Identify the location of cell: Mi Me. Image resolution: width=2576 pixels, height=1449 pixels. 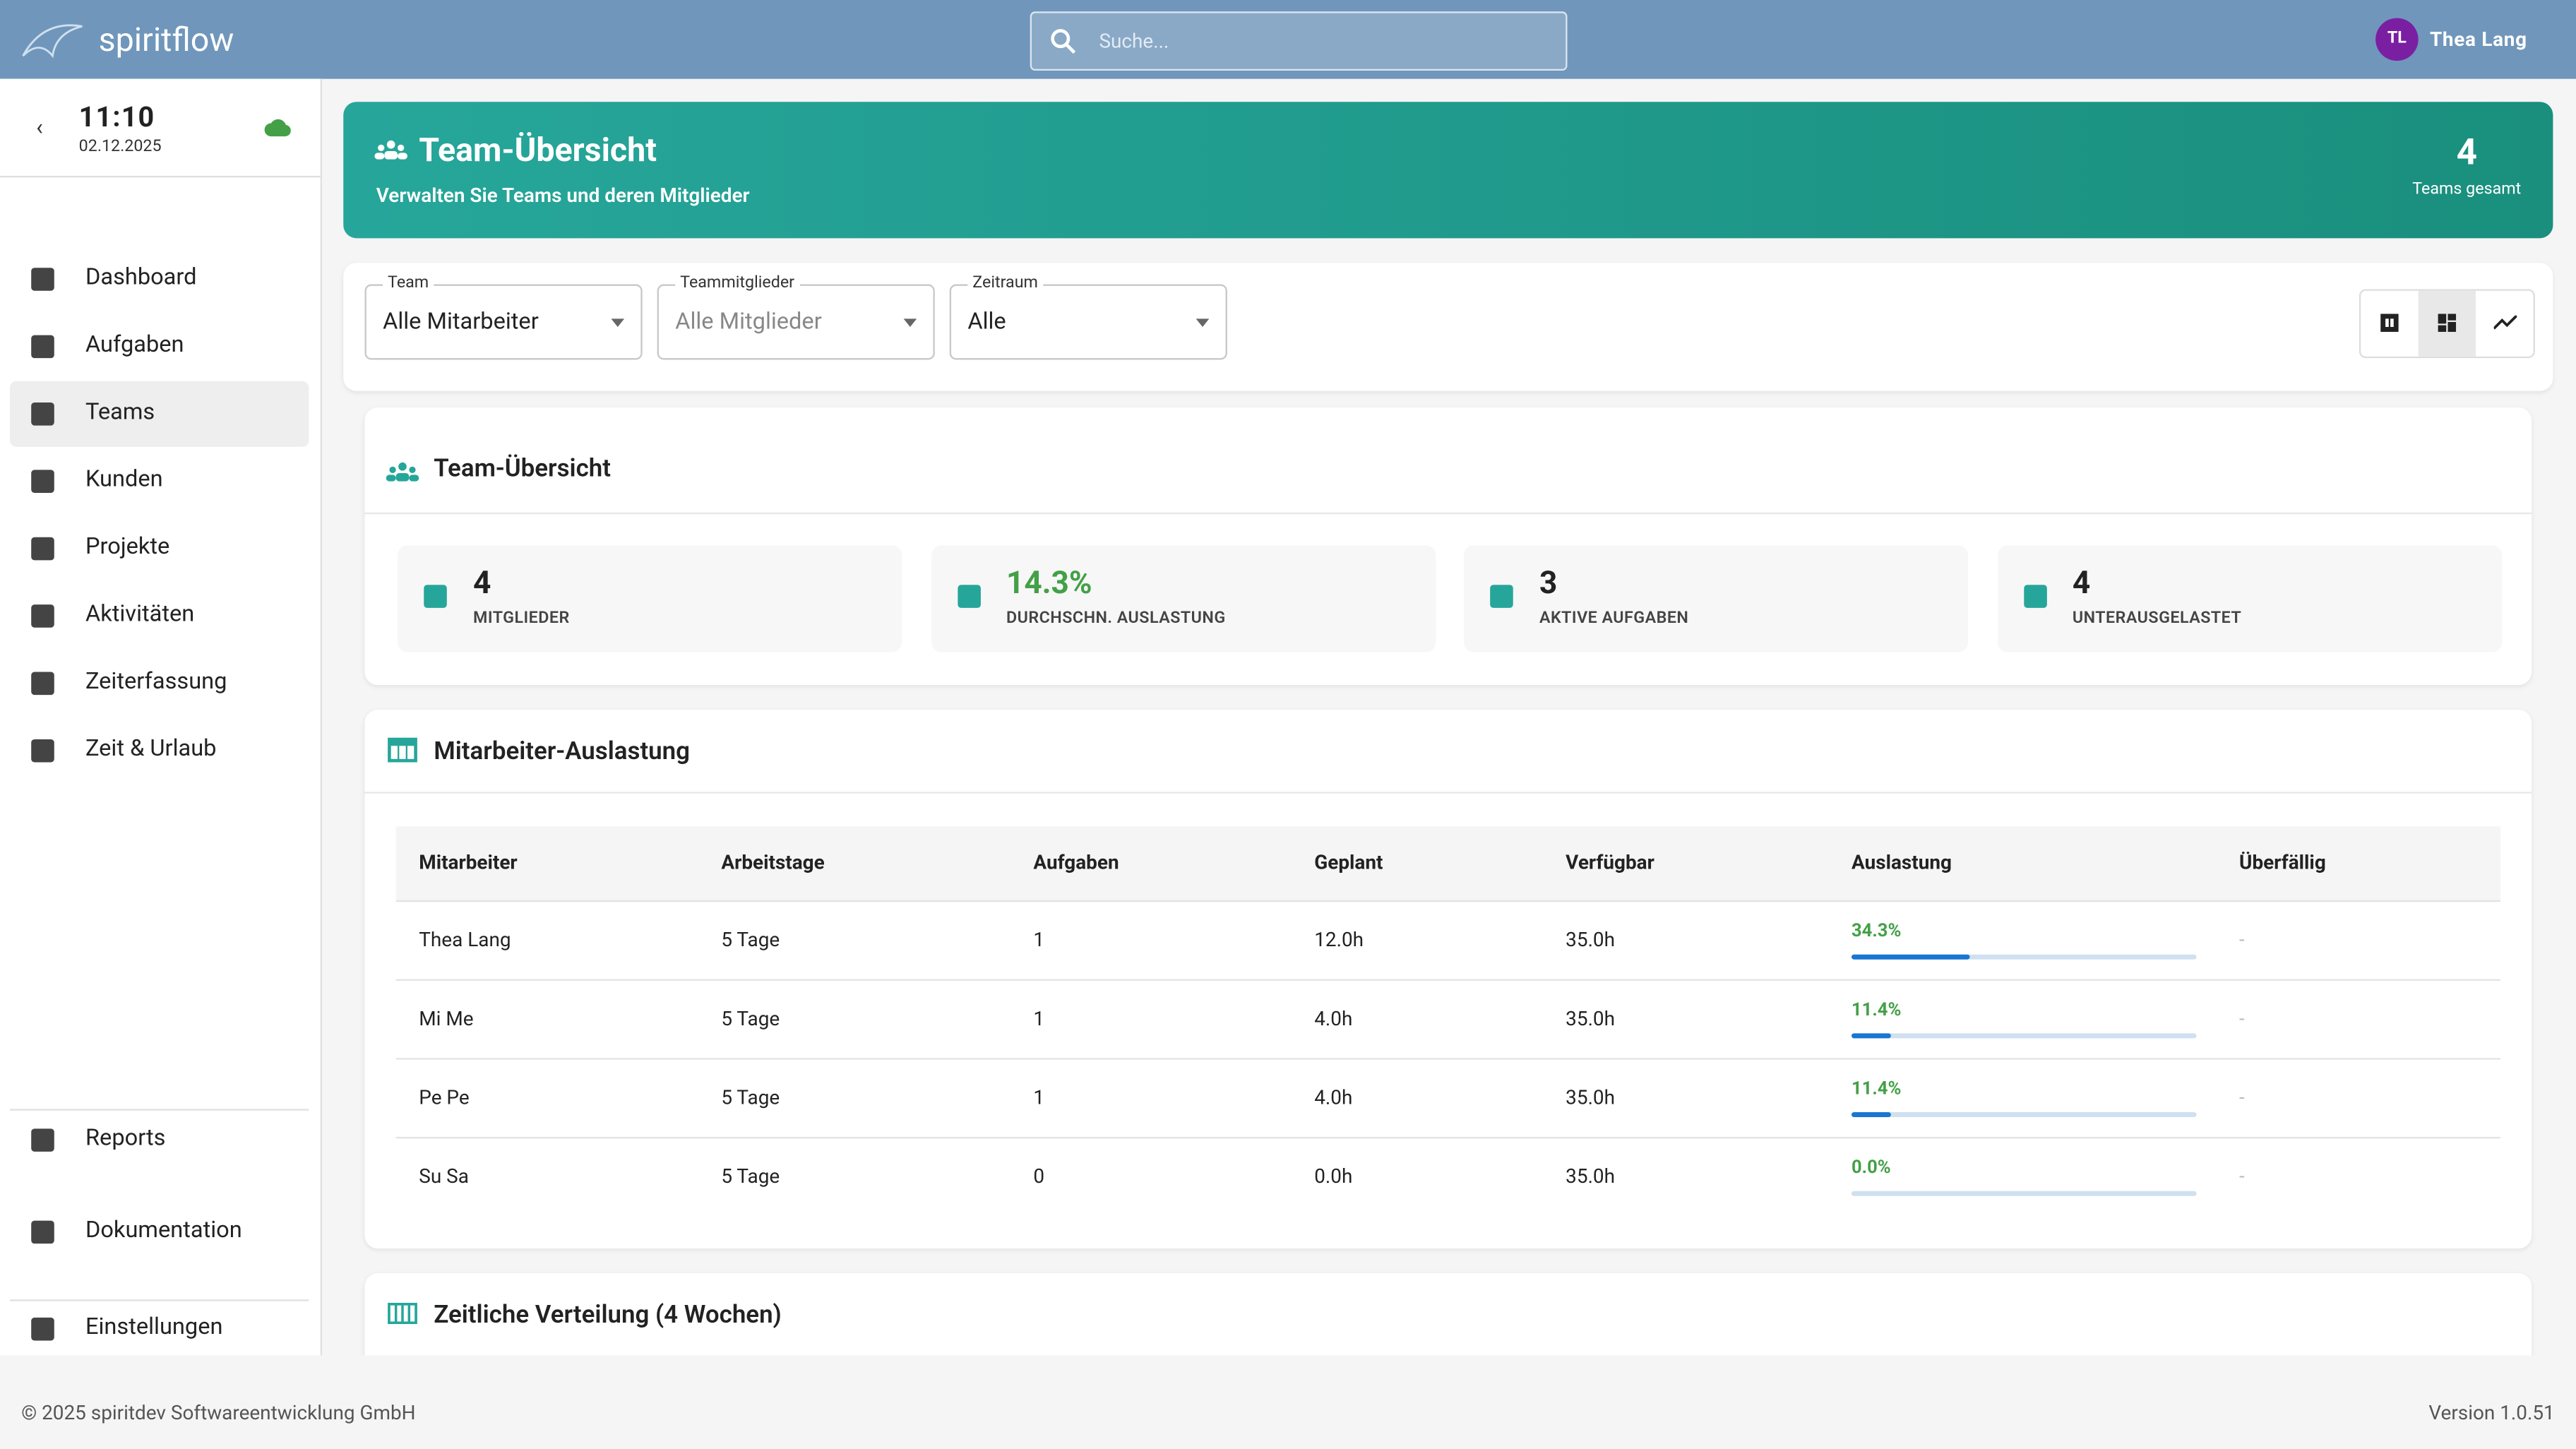
(446, 1018).